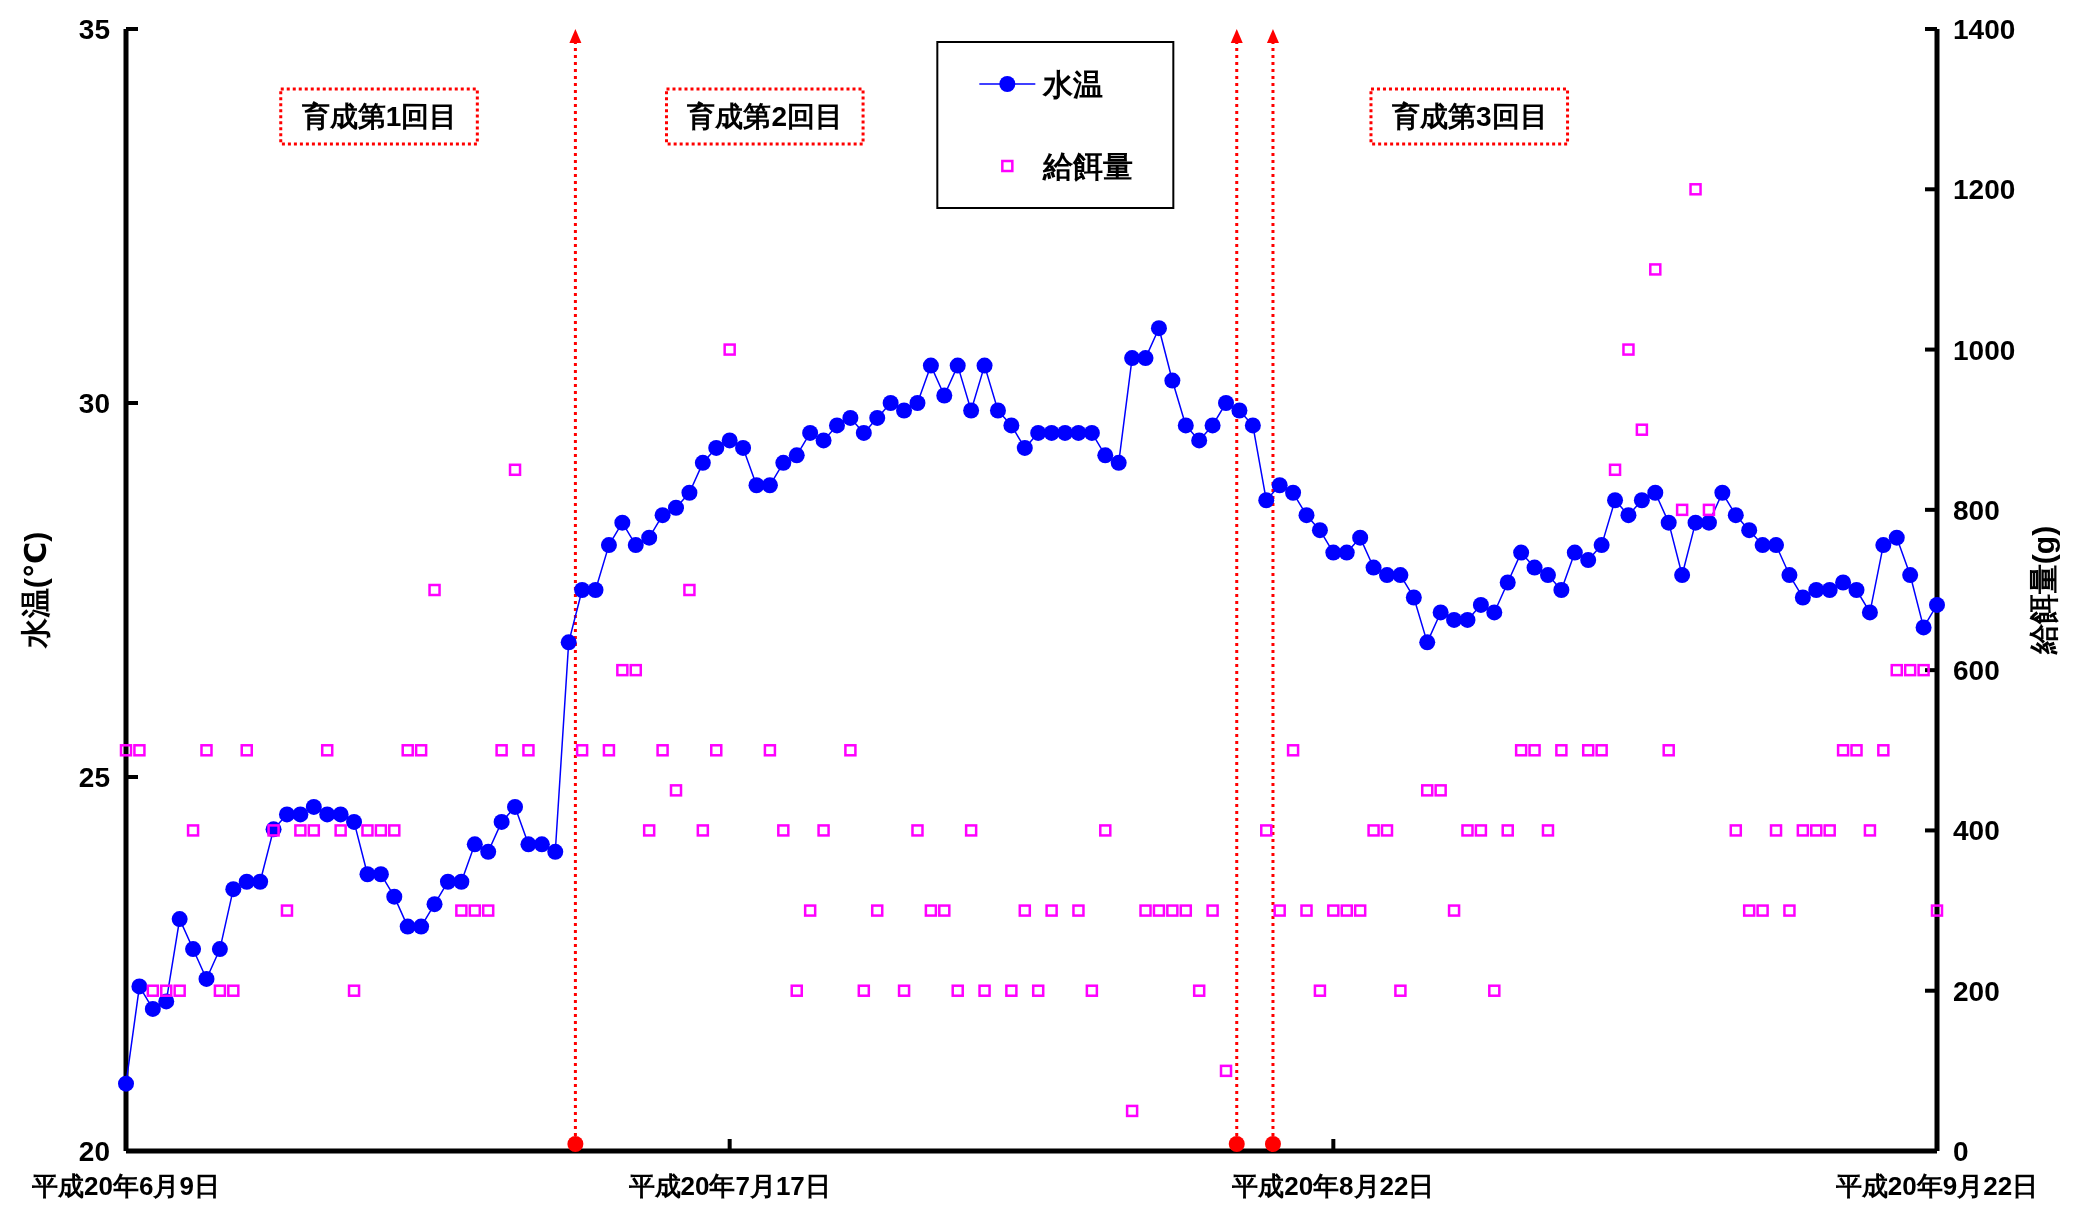  Describe the element at coordinates (1936, 1186) in the screenshot. I see `x-tick-label: 平成20年9月22日` at that location.